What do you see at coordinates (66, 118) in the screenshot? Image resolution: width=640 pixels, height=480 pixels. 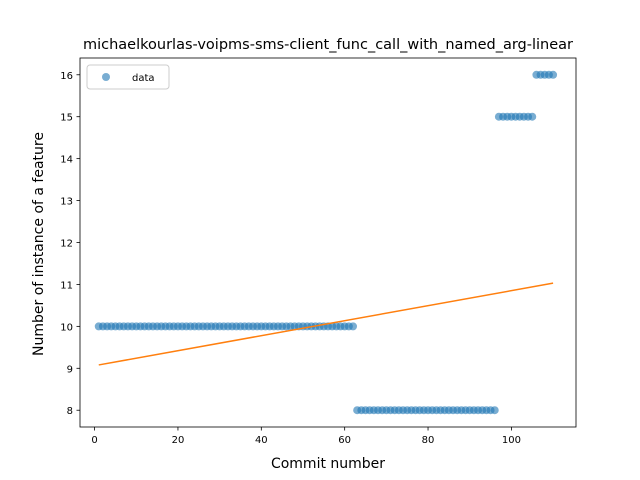 I see `y-tick-label: 15` at bounding box center [66, 118].